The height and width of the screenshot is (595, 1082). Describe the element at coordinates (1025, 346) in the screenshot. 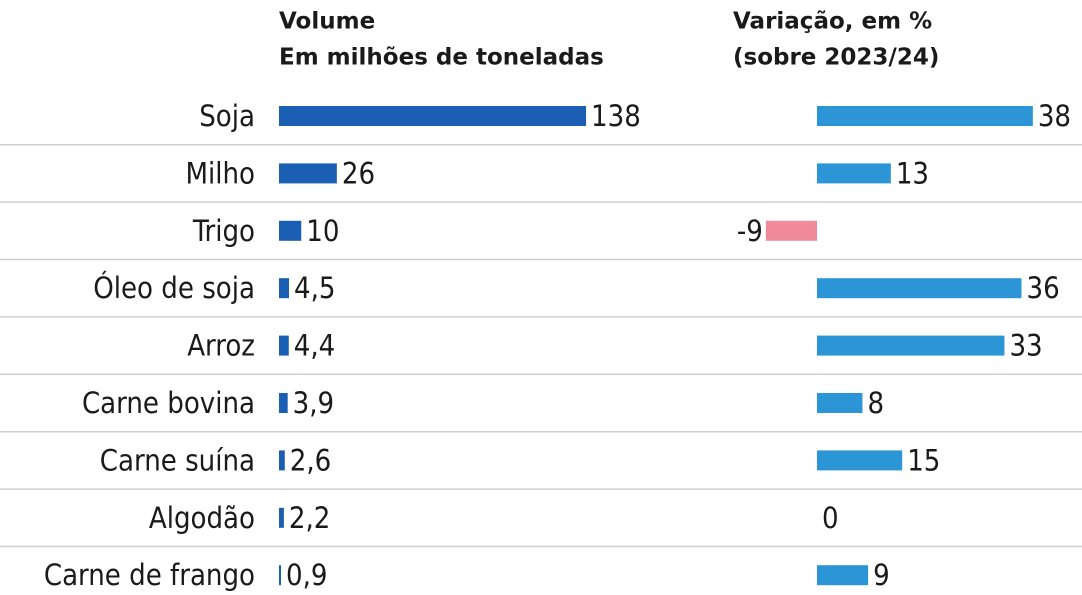

I see `value-label: 33` at that location.